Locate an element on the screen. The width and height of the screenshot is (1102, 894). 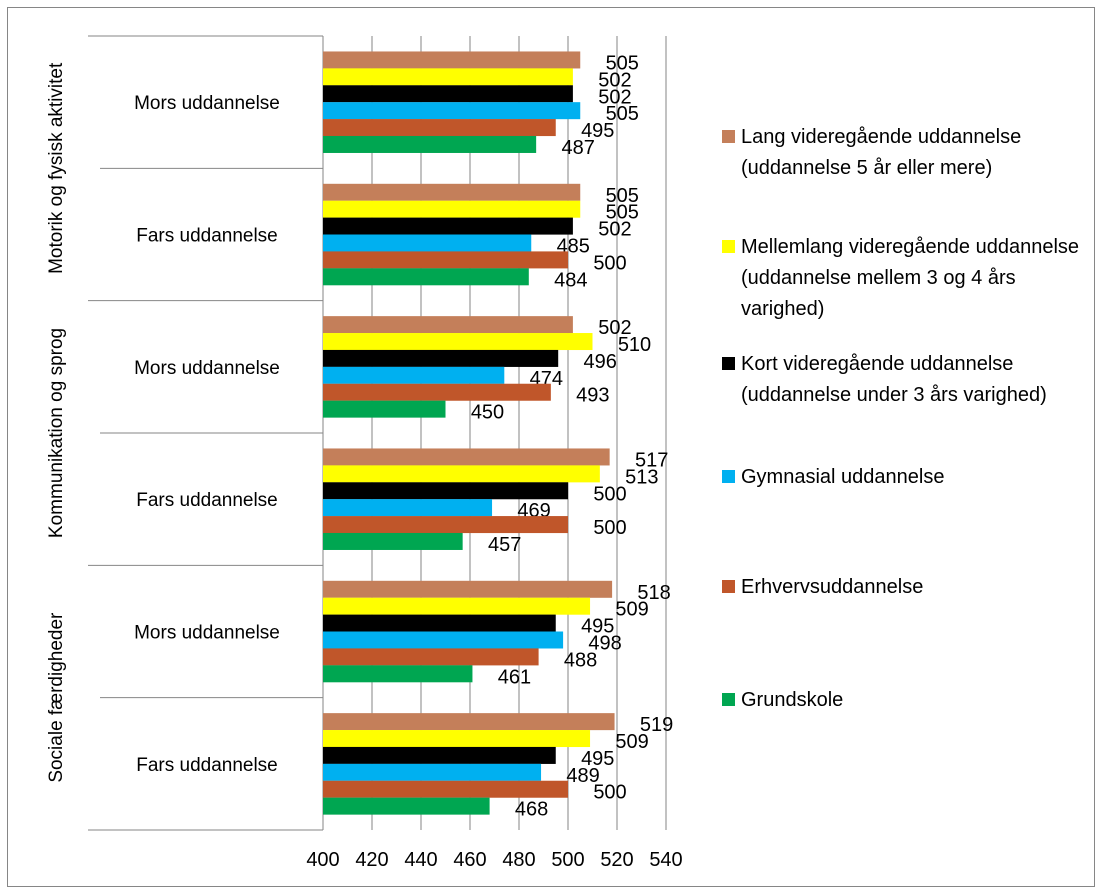
bar-value-label: 510 is located at coordinates (634, 345).